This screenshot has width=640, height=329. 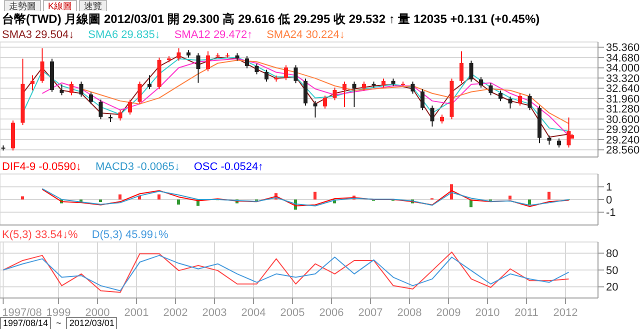 I want to click on y-tick-label: 35.360, so click(x=623, y=48).